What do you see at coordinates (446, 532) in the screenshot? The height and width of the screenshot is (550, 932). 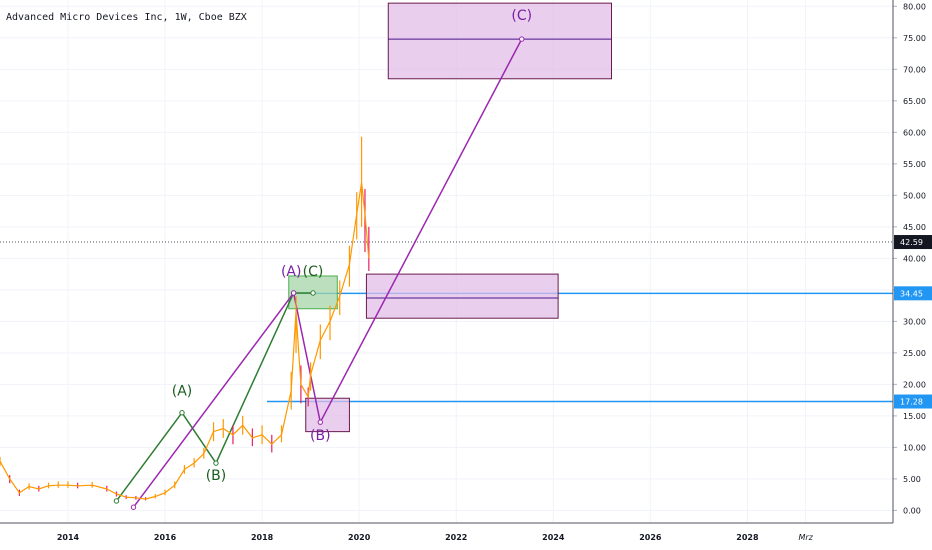 I see `x-axis: 2014 2016 2018 2020 2022 2024 2026 2028 Mrz` at bounding box center [446, 532].